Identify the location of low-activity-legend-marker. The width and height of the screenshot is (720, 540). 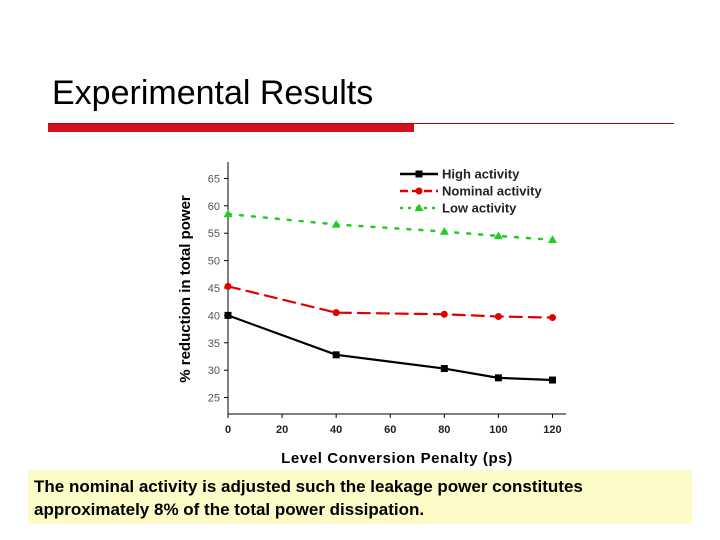
(419, 207).